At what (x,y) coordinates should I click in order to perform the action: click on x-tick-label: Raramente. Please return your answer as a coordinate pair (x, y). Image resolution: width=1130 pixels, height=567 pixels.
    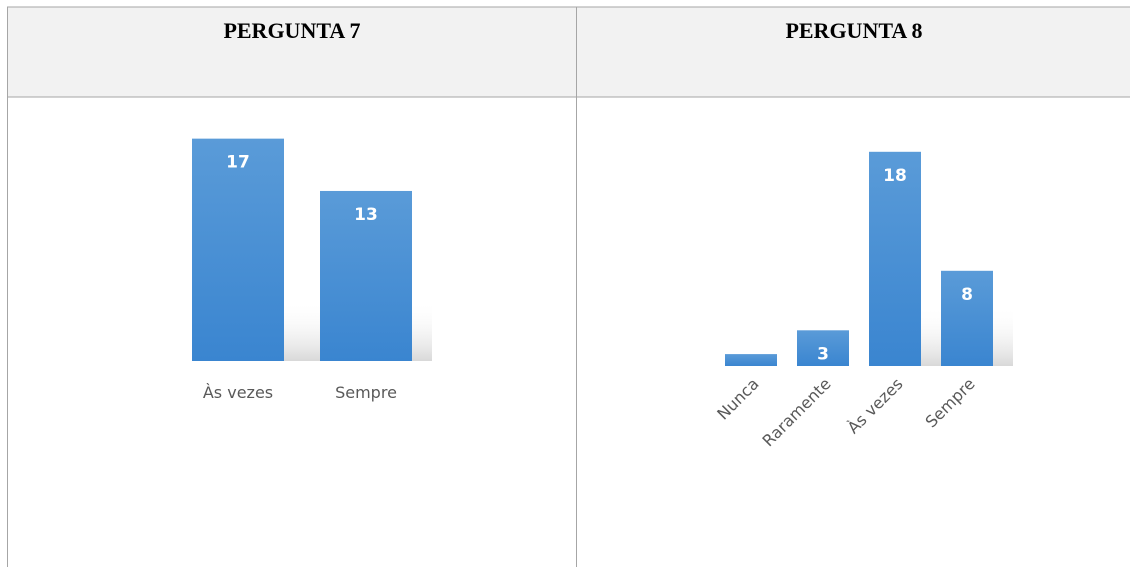
    Looking at the image, I should click on (797, 412).